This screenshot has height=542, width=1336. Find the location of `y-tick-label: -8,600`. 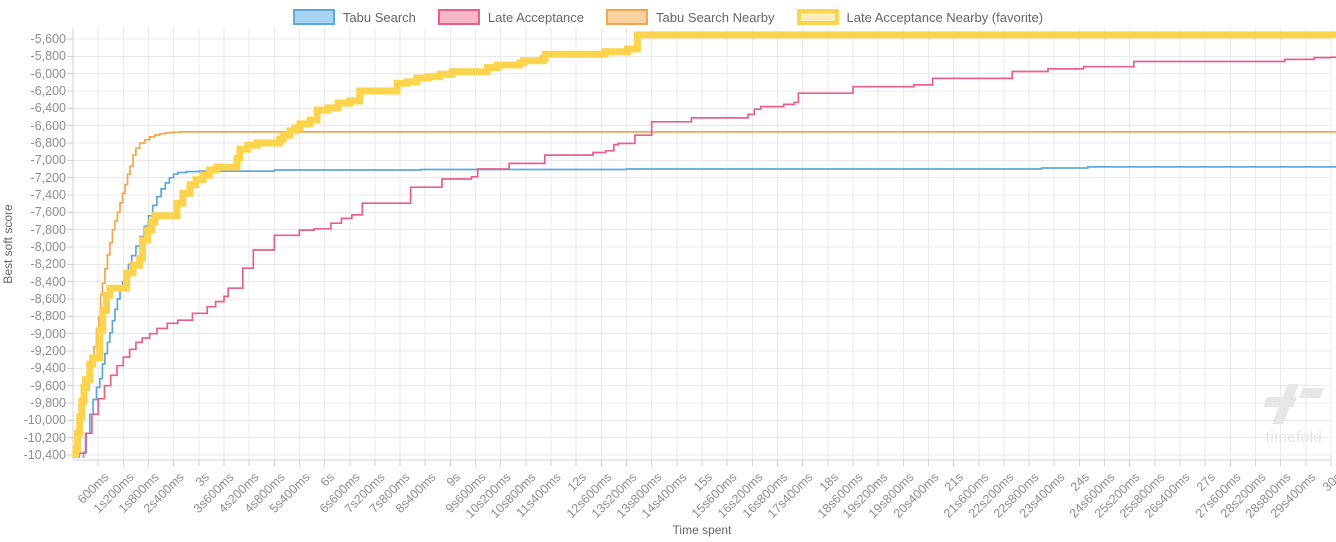

y-tick-label: -8,600 is located at coordinates (48, 299).